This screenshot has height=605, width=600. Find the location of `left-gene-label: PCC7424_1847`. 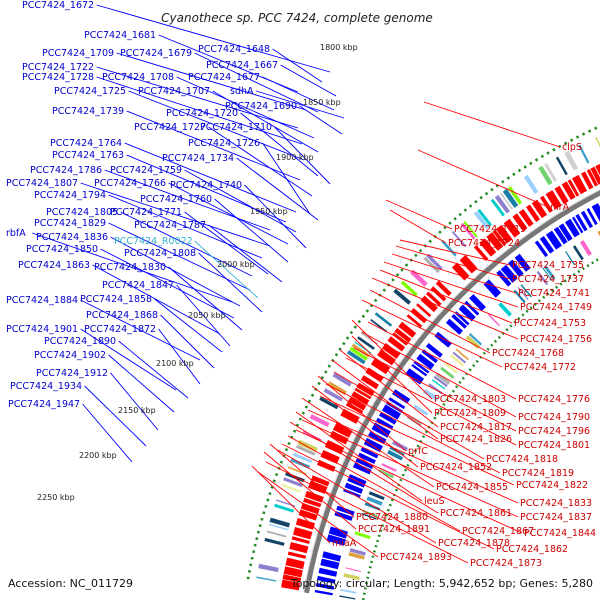

left-gene-label: PCC7424_1847 is located at coordinates (138, 285).